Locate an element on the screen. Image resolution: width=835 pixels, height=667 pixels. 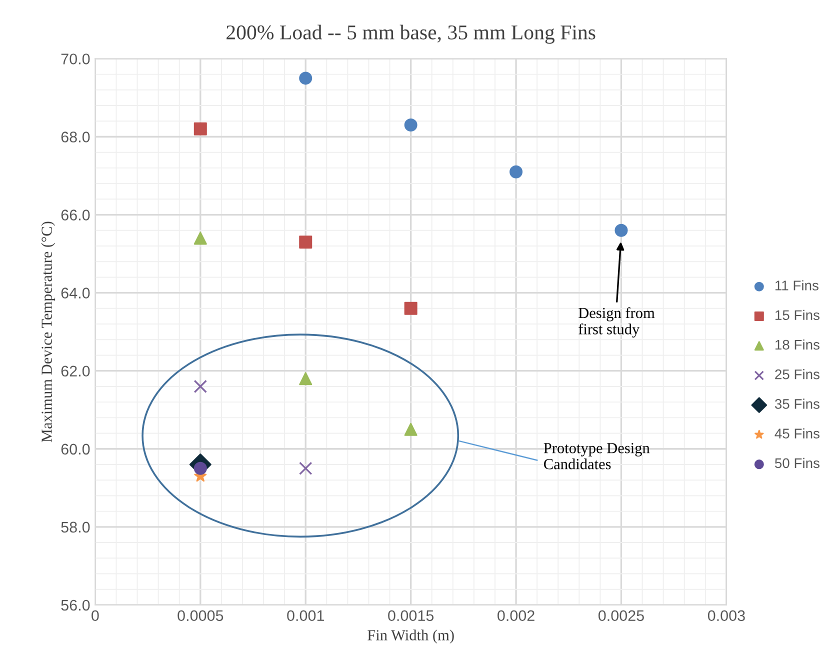
y-tick-label: 58.0 is located at coordinates (75, 527).